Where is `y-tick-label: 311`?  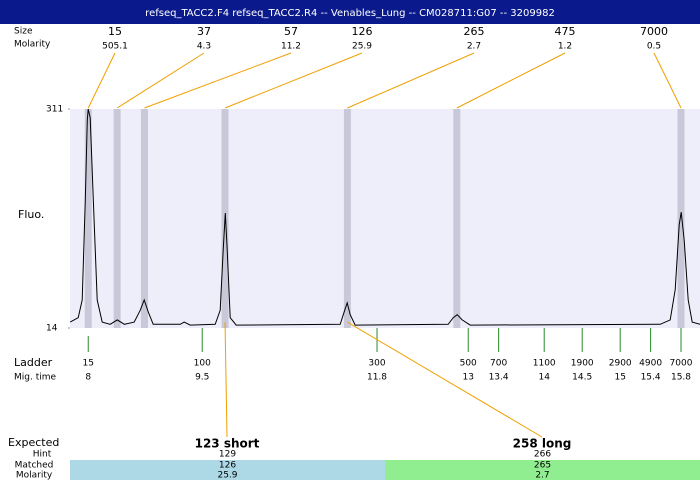 y-tick-label: 311 is located at coordinates (54, 110).